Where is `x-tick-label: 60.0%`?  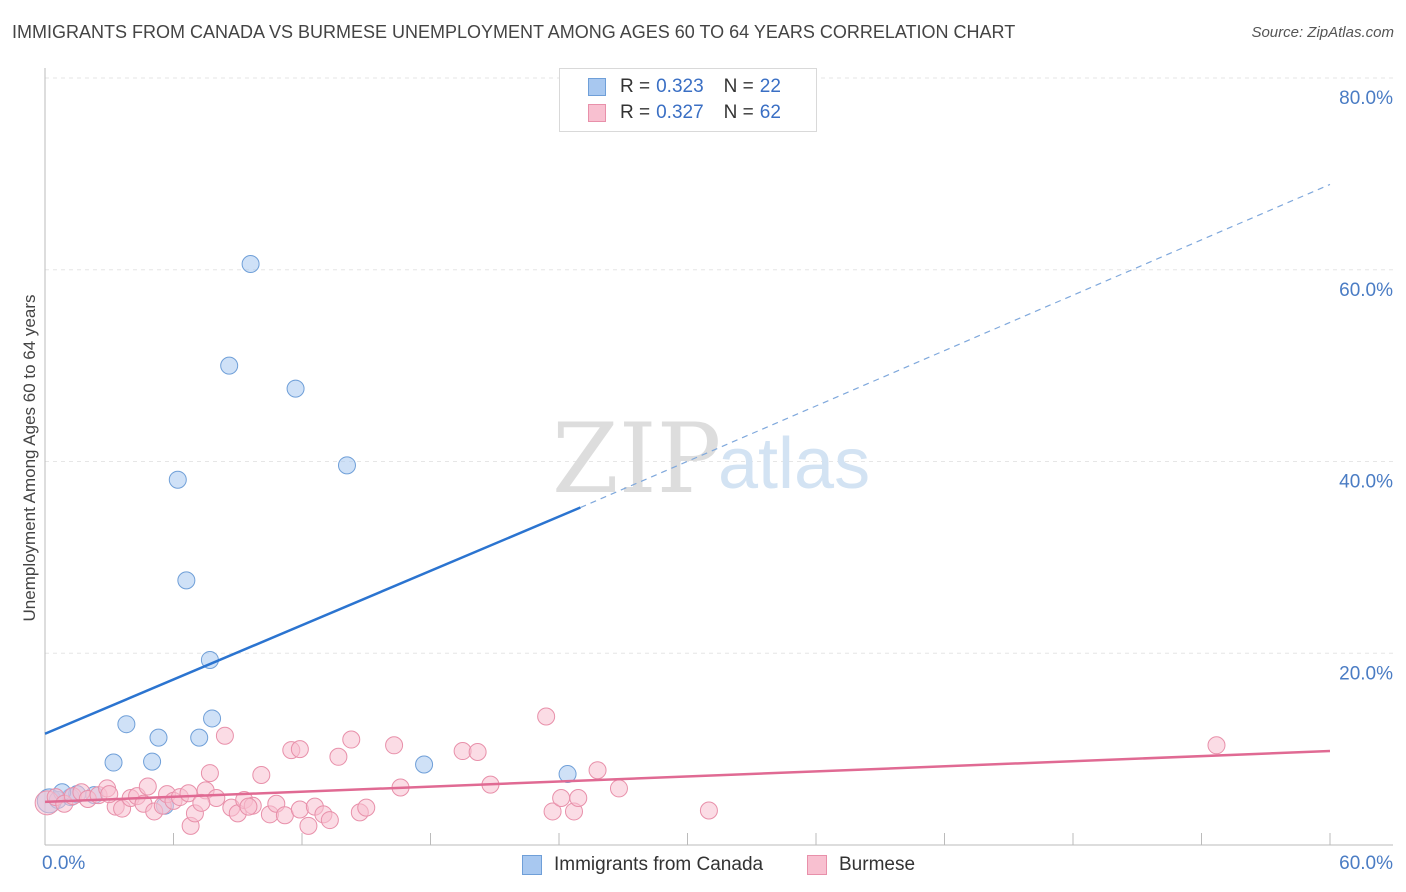
x-tick-label: 60.0% is located at coordinates (1366, 863).